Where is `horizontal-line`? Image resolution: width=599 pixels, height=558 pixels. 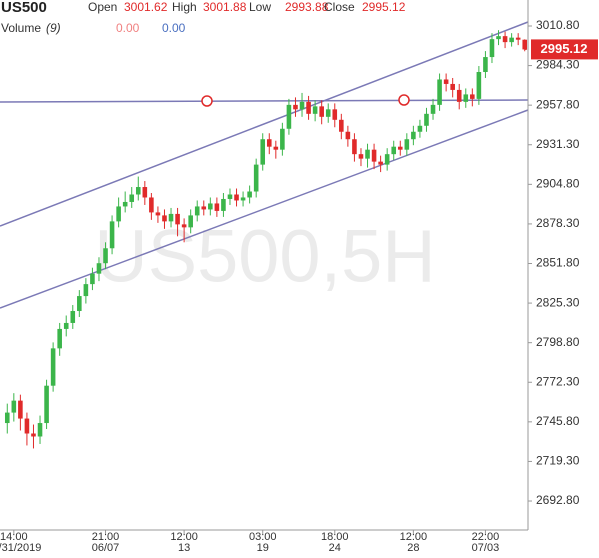 horizontal-line is located at coordinates (264, 101).